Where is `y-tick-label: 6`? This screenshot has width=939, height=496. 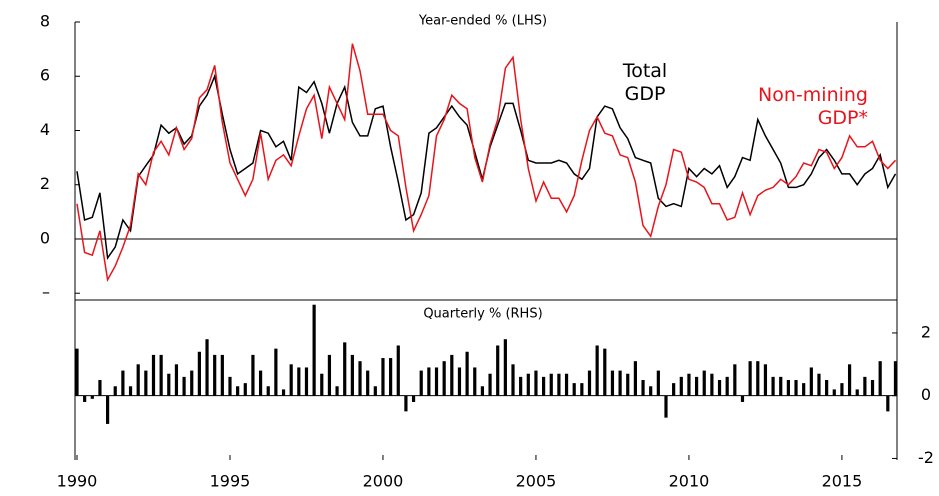 y-tick-label: 6 is located at coordinates (45, 75).